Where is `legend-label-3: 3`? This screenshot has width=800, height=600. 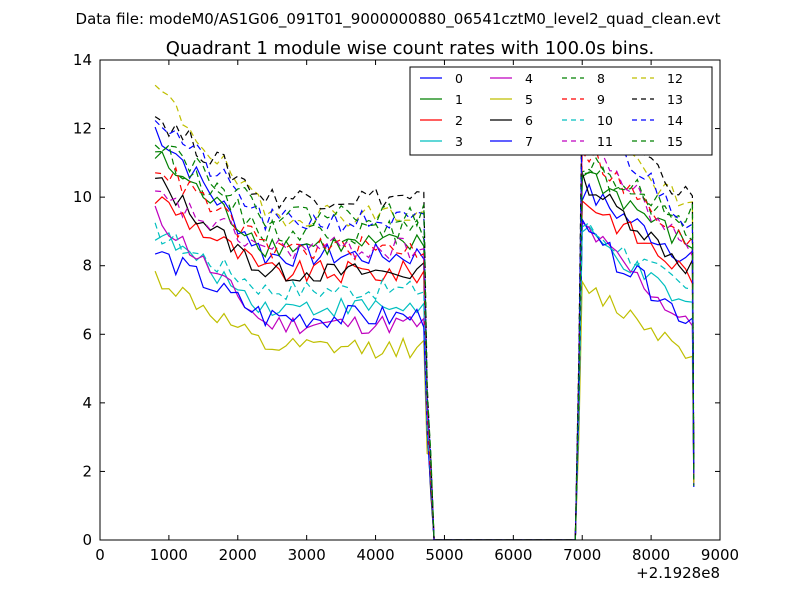 legend-label-3: 3 is located at coordinates (459, 141).